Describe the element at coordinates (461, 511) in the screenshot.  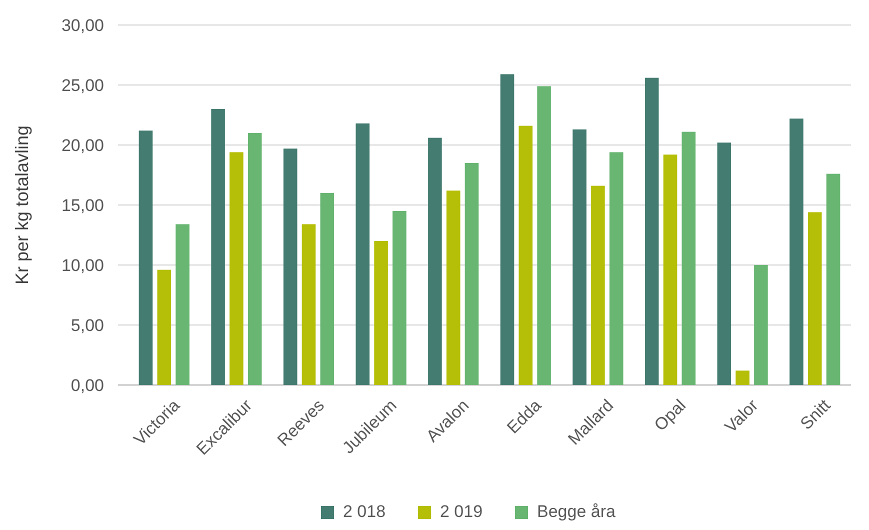
I see `legend-label: 2 019` at that location.